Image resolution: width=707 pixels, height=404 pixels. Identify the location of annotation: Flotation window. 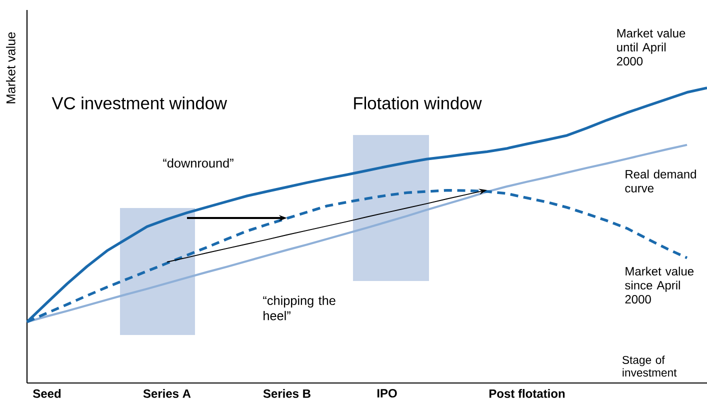
(418, 103).